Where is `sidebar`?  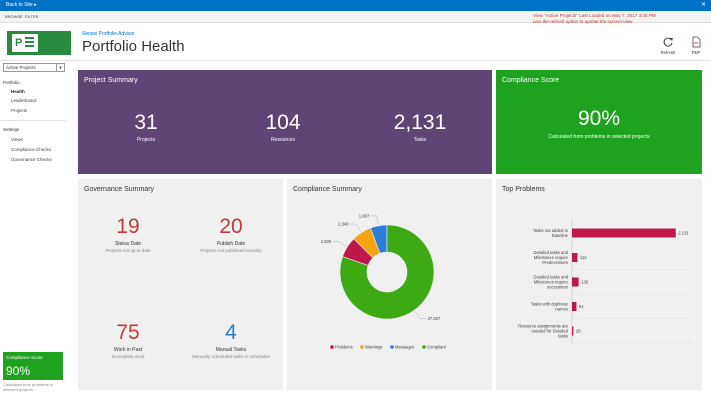 sidebar is located at coordinates (36, 231).